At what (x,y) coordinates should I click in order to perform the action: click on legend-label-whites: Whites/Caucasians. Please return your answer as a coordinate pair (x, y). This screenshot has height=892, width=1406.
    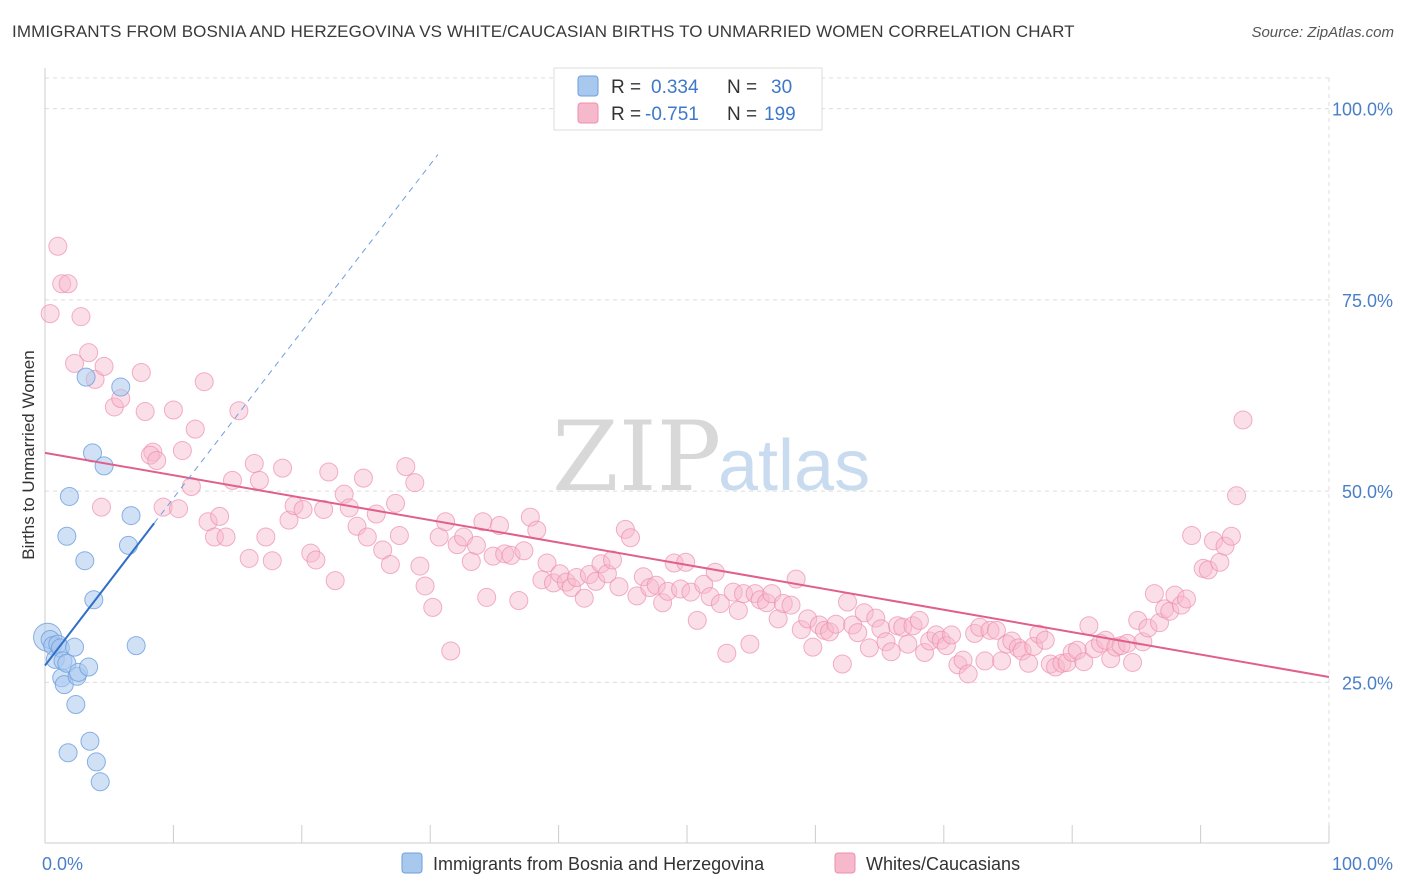
    Looking at the image, I should click on (943, 864).